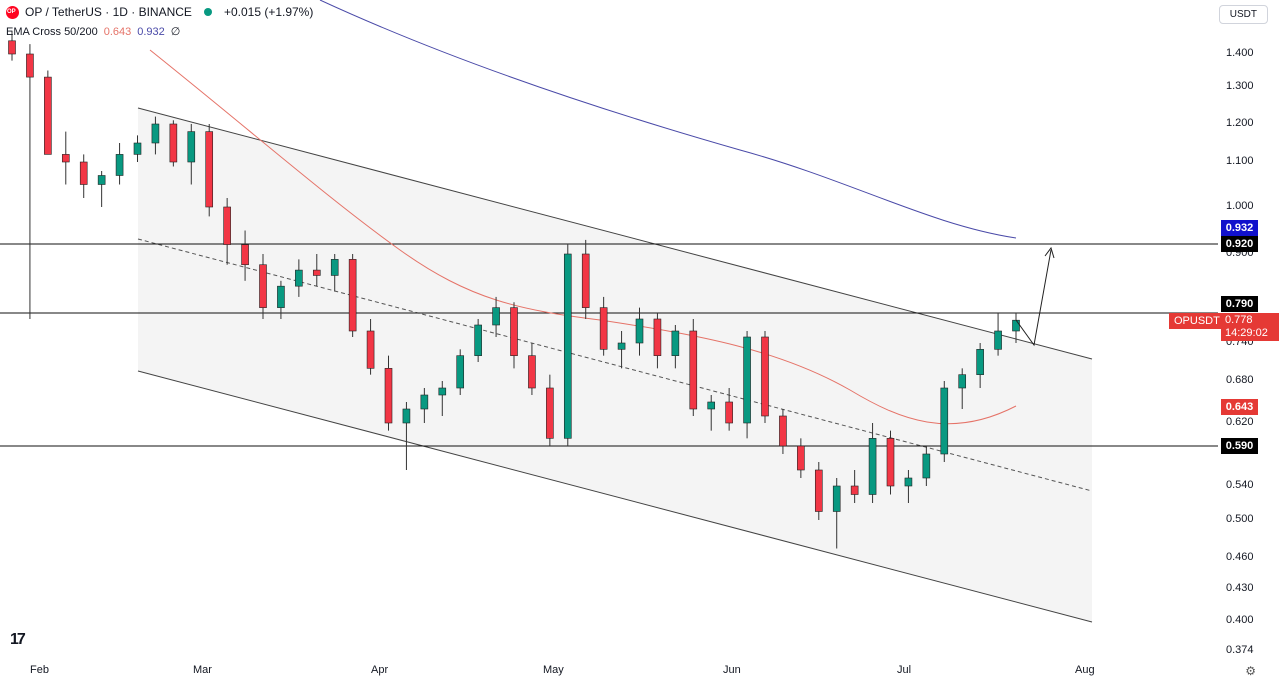 The width and height of the screenshot is (1280, 678). I want to click on current-symbol-badge: OPUSDT, so click(1197, 321).